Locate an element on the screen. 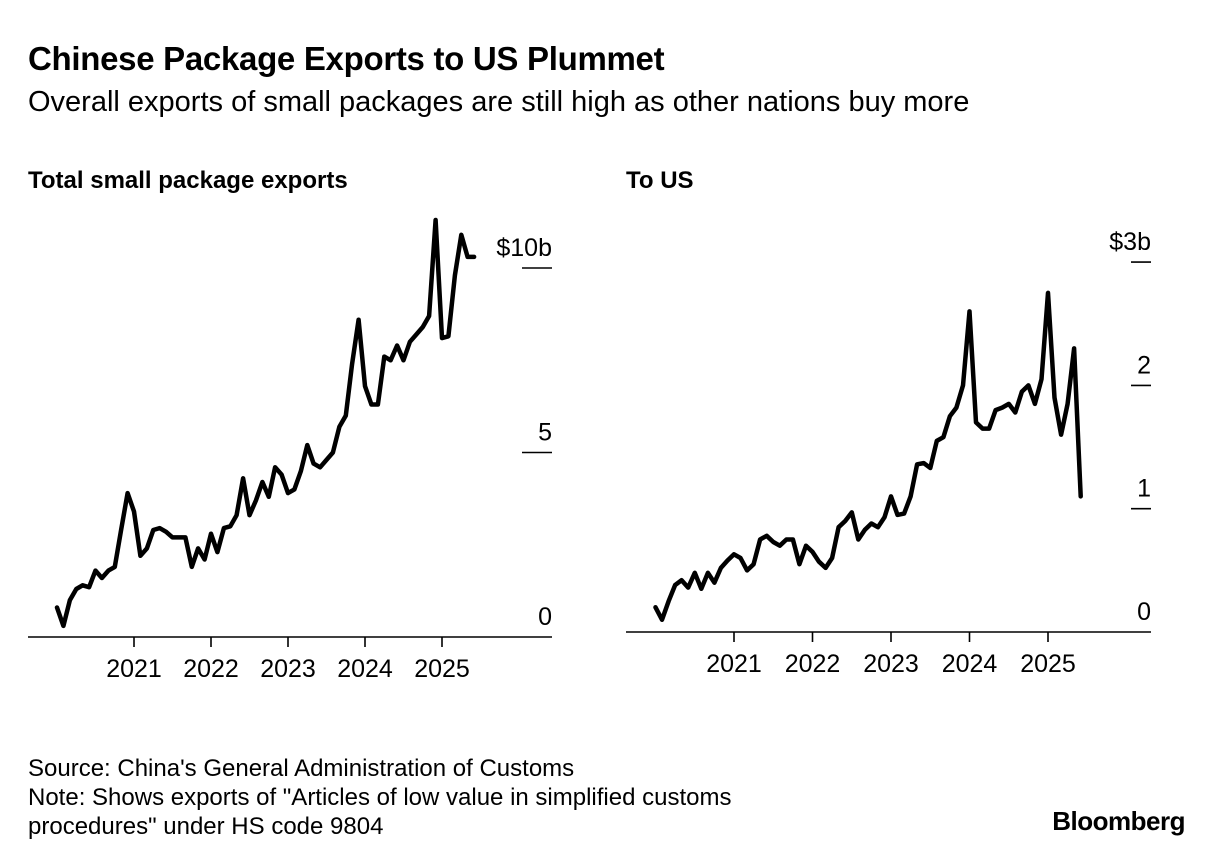 The width and height of the screenshot is (1223, 866). total-y-tick-label: $10b is located at coordinates (524, 248).